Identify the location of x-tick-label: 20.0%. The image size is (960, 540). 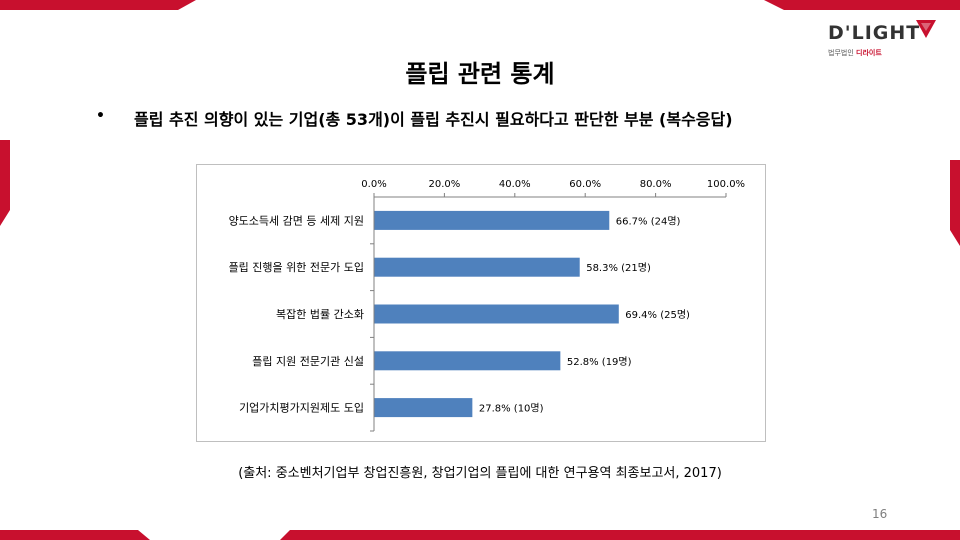
(445, 184).